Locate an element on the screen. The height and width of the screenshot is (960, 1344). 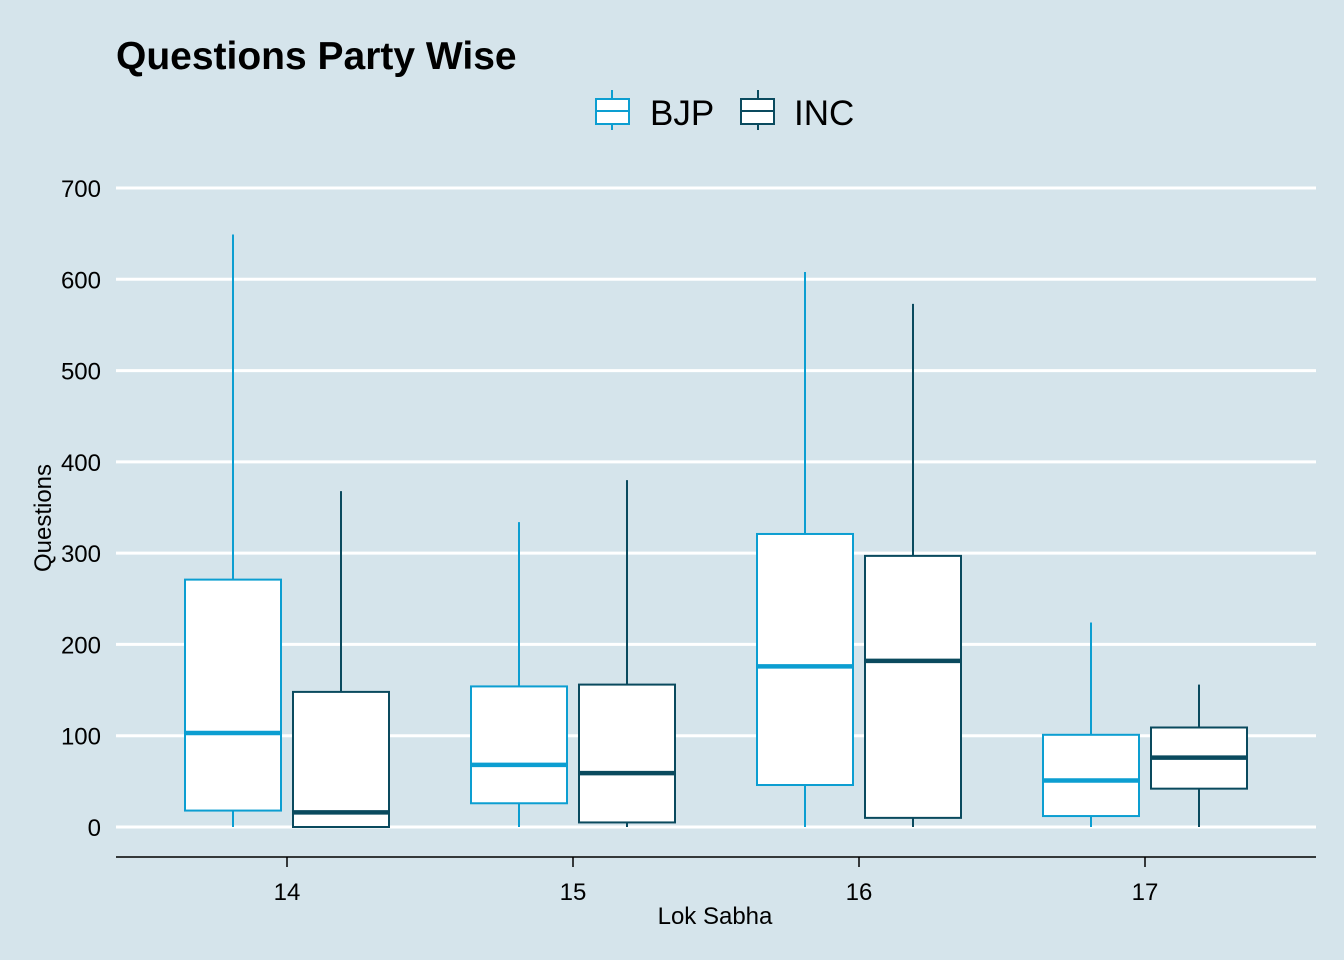
chart-title: Questions Party Wise is located at coordinates (316, 56).